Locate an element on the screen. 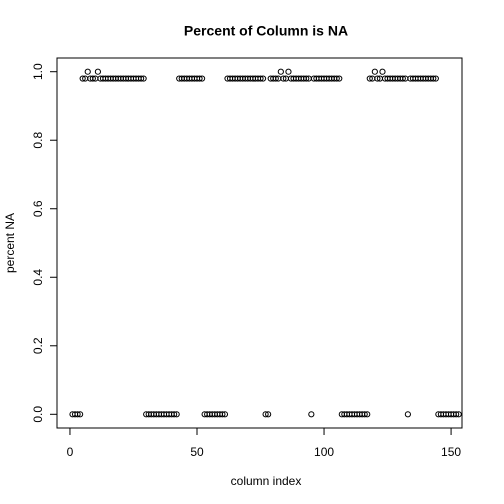 The width and height of the screenshot is (504, 504). y-tick-label: 0.2 is located at coordinates (38, 345).